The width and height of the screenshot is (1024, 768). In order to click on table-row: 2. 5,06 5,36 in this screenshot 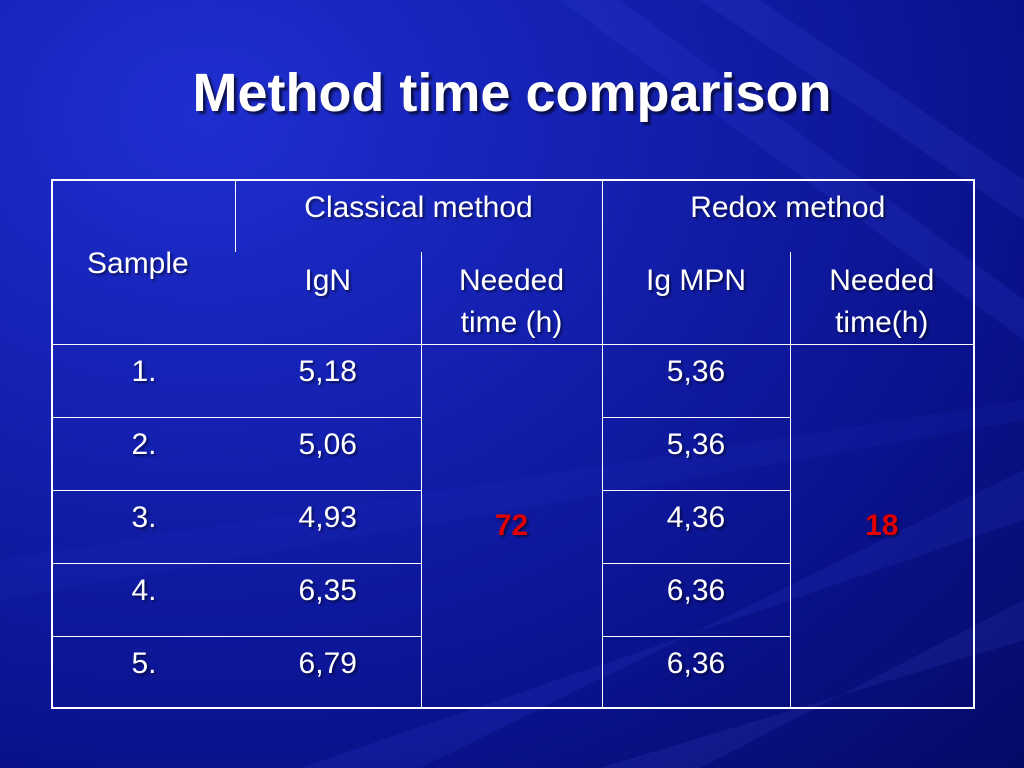, I will do `click(512, 454)`.